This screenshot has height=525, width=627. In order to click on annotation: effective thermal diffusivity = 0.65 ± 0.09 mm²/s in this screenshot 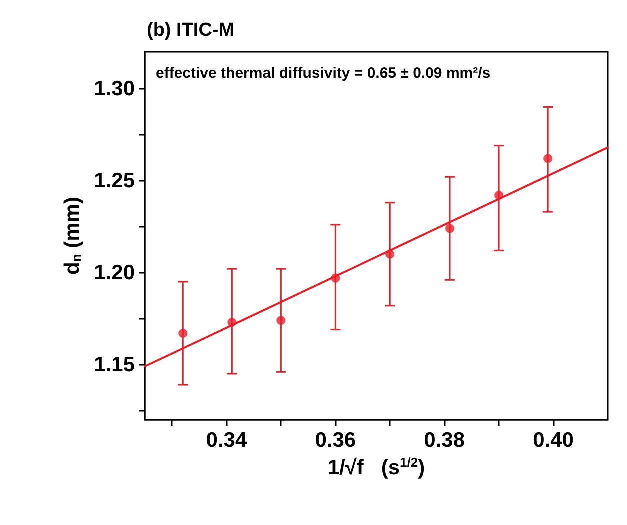, I will do `click(323, 73)`.